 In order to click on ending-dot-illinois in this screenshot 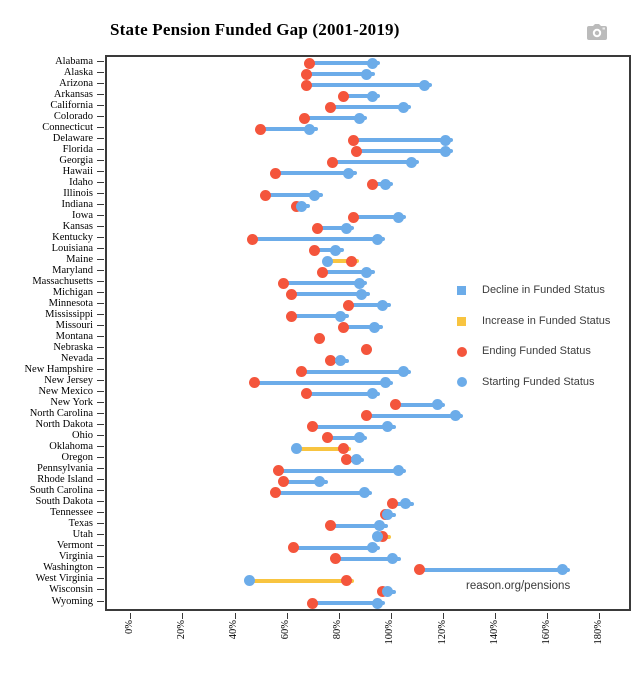, I will do `click(265, 195)`.